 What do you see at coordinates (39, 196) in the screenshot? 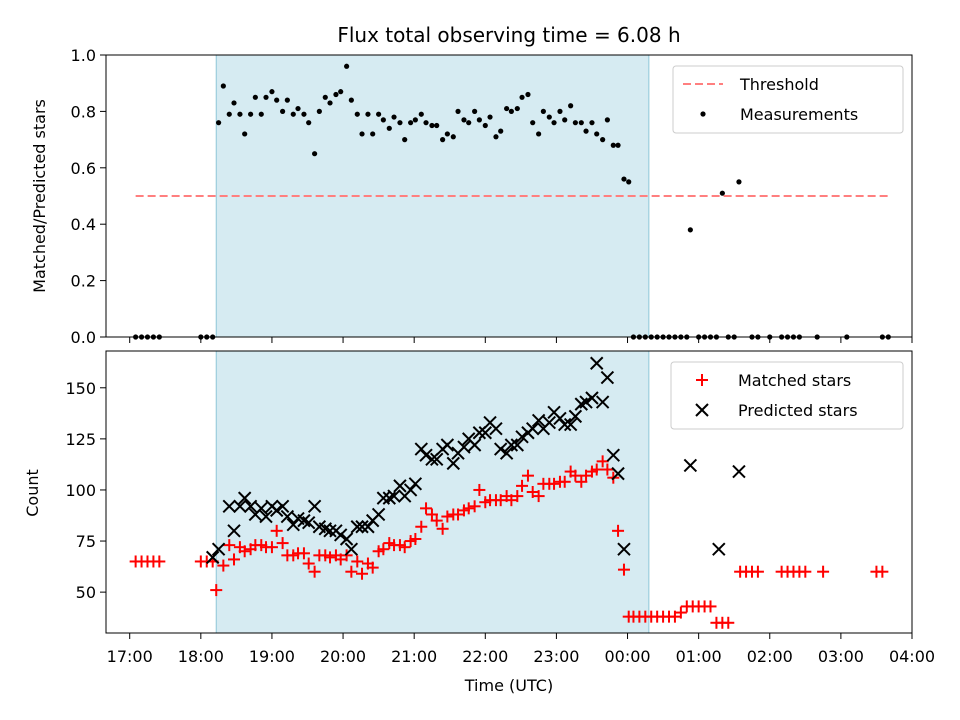
I see `top-y-axis-label: Matched/Predicted stars` at bounding box center [39, 196].